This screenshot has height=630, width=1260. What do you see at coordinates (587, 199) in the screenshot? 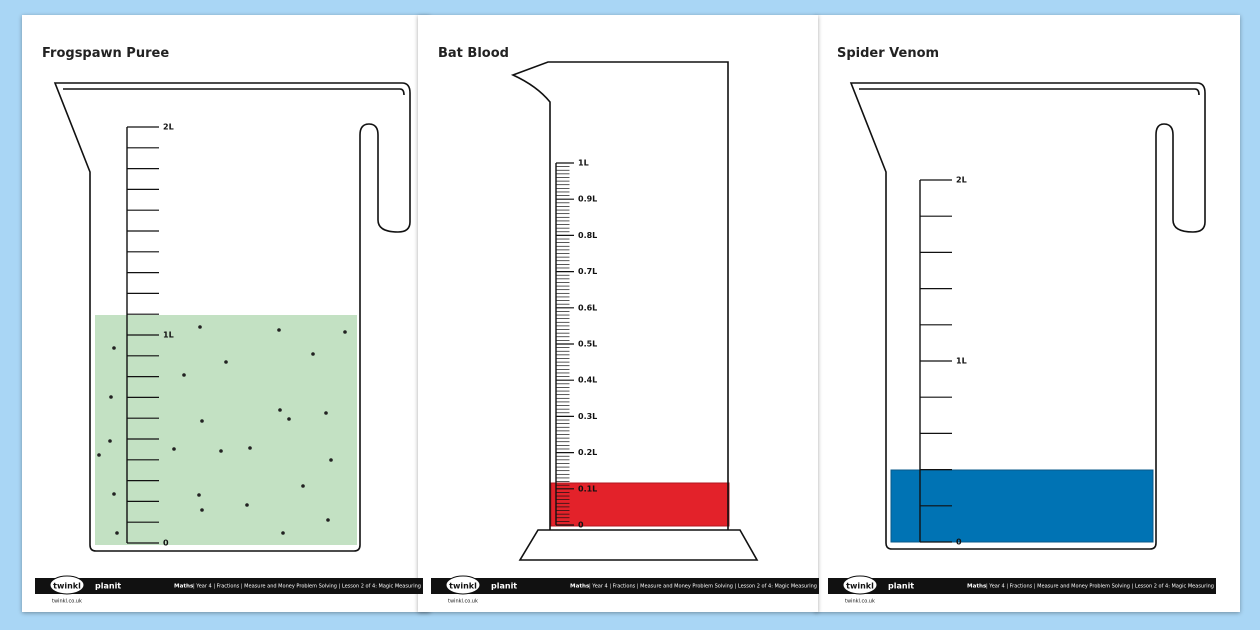
I see `scale-label: 0.9L` at bounding box center [587, 199].